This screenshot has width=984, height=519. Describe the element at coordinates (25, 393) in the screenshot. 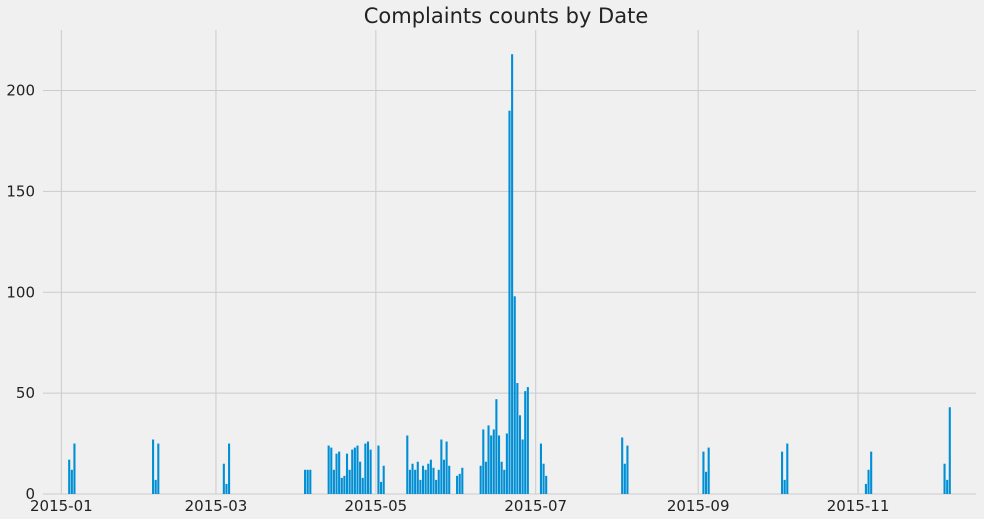

I see `y-tick-label: 50` at that location.